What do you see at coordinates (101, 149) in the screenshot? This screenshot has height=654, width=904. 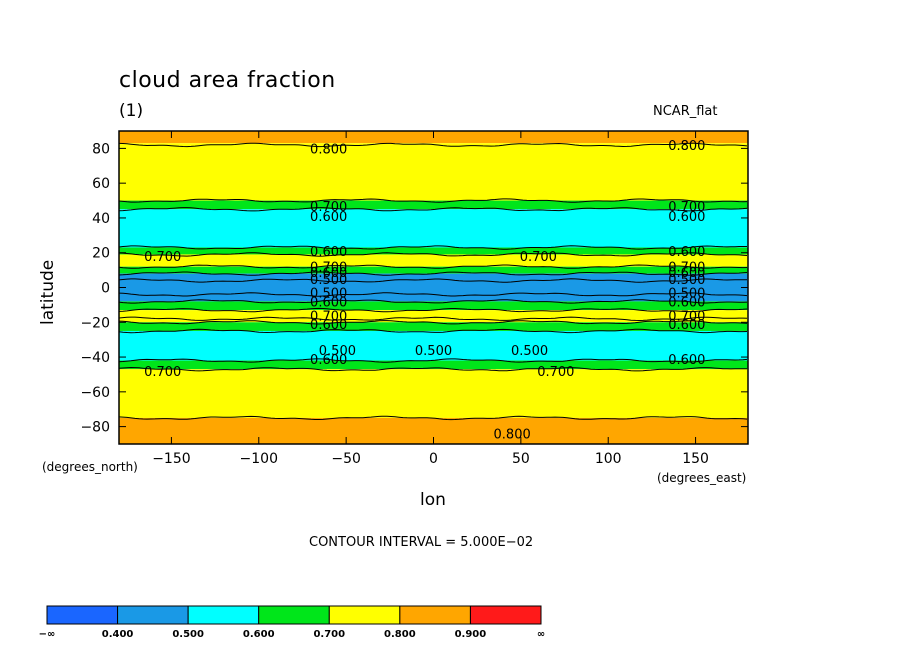 I see `y-tick-label: 80` at bounding box center [101, 149].